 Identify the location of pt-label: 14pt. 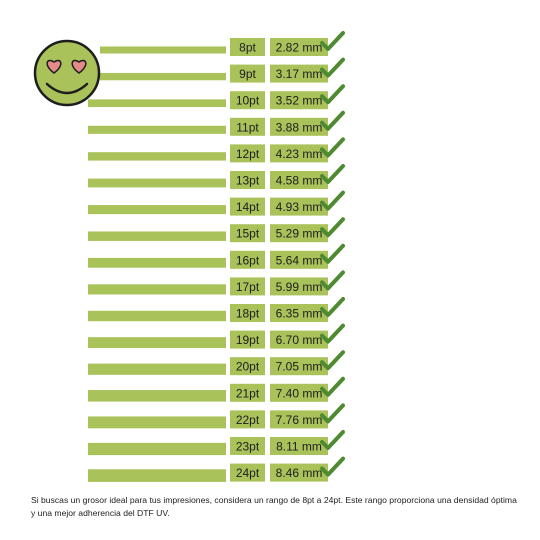
(248, 207).